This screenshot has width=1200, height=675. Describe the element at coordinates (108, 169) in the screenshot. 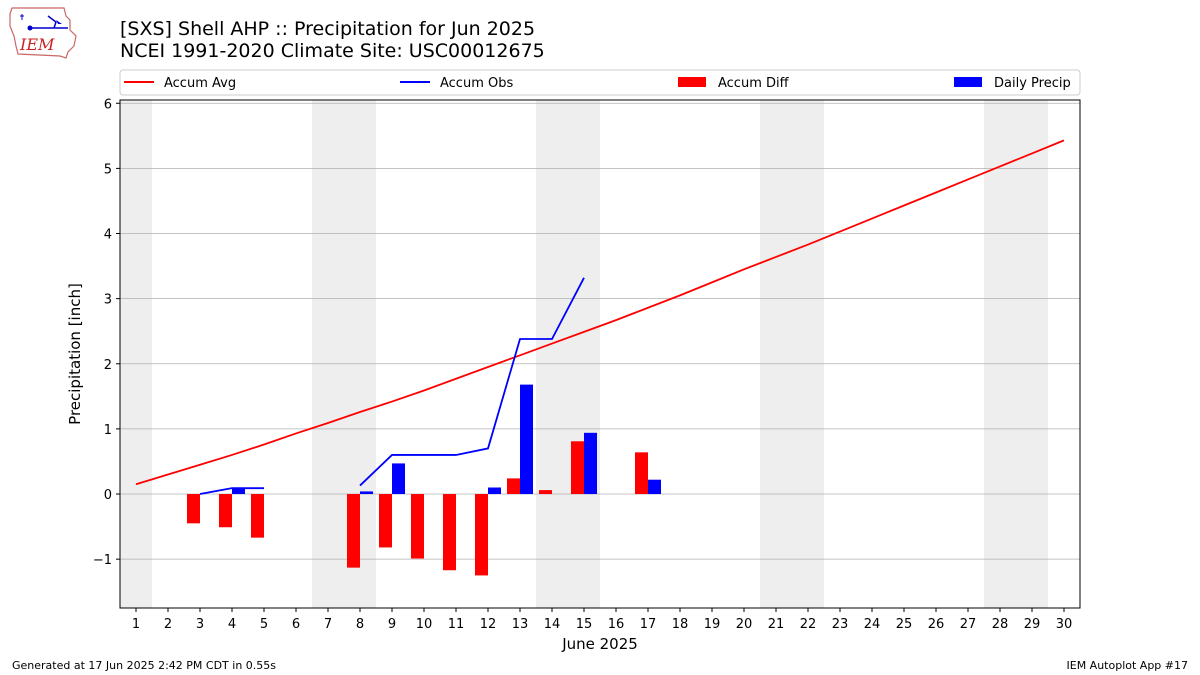

I see `y-tick-label: 5` at that location.